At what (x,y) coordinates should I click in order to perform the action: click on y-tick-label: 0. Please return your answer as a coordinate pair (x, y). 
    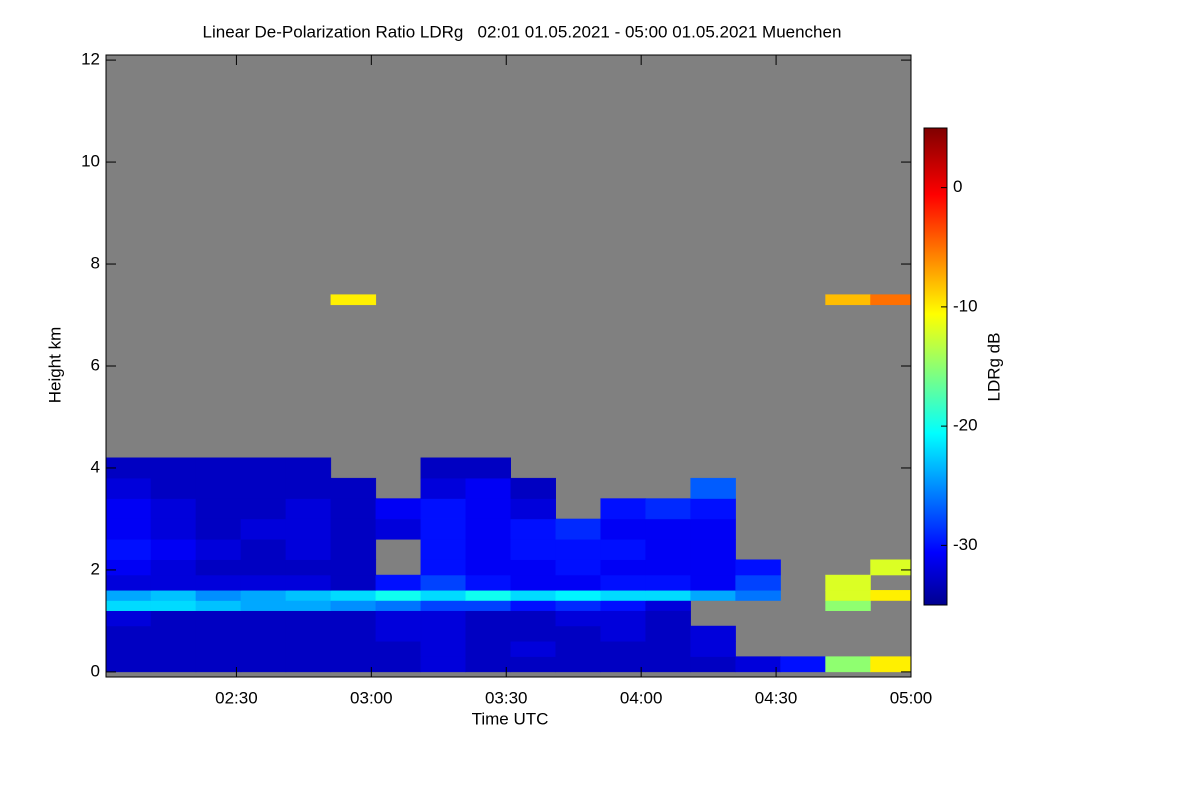
    Looking at the image, I should click on (95, 670).